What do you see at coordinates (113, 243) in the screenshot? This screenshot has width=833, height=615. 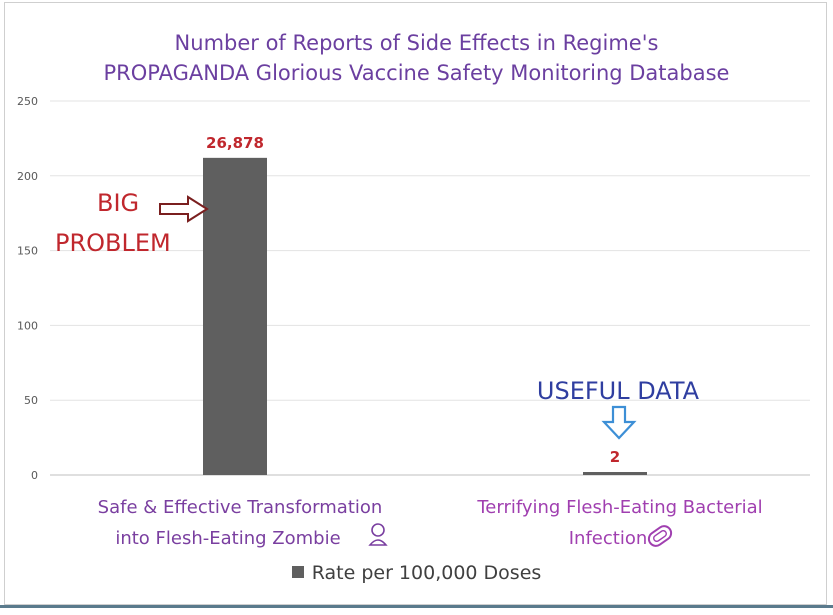 I see `annotation-big-problem: PROBLEM` at bounding box center [113, 243].